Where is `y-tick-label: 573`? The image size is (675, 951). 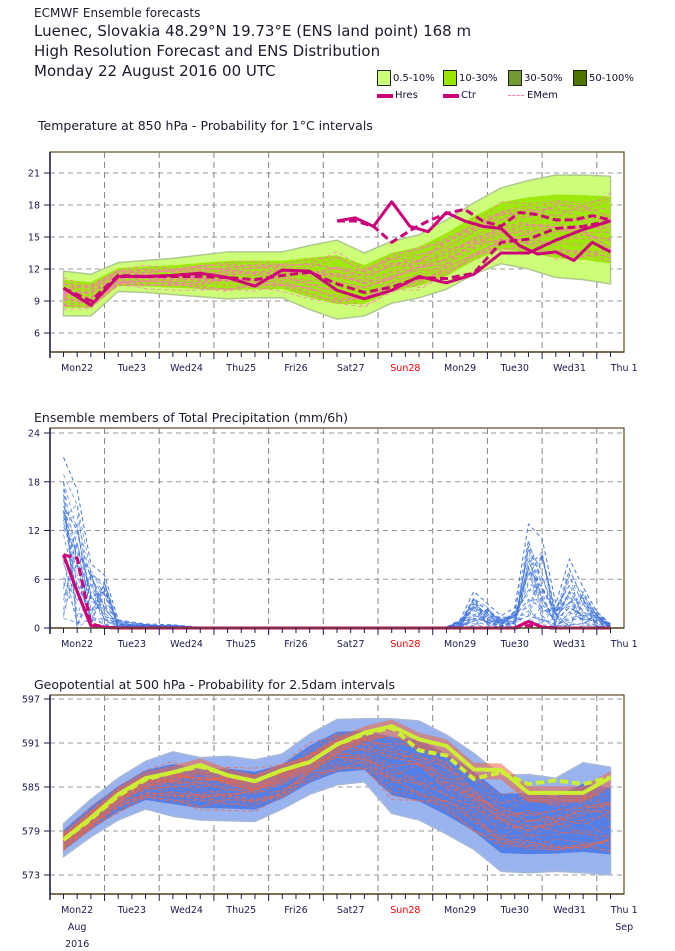
y-tick-label: 573 is located at coordinates (31, 876).